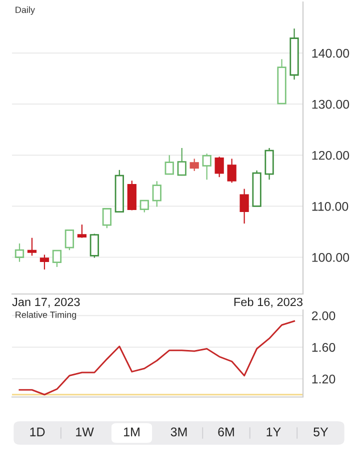  What do you see at coordinates (37, 432) in the screenshot?
I see `category-label: 1D` at bounding box center [37, 432].